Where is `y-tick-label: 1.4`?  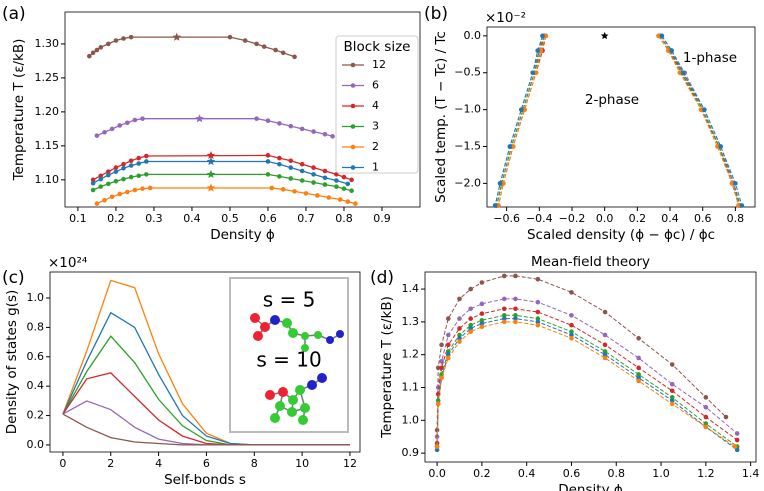 y-tick-label: 1.4 is located at coordinates (411, 288).